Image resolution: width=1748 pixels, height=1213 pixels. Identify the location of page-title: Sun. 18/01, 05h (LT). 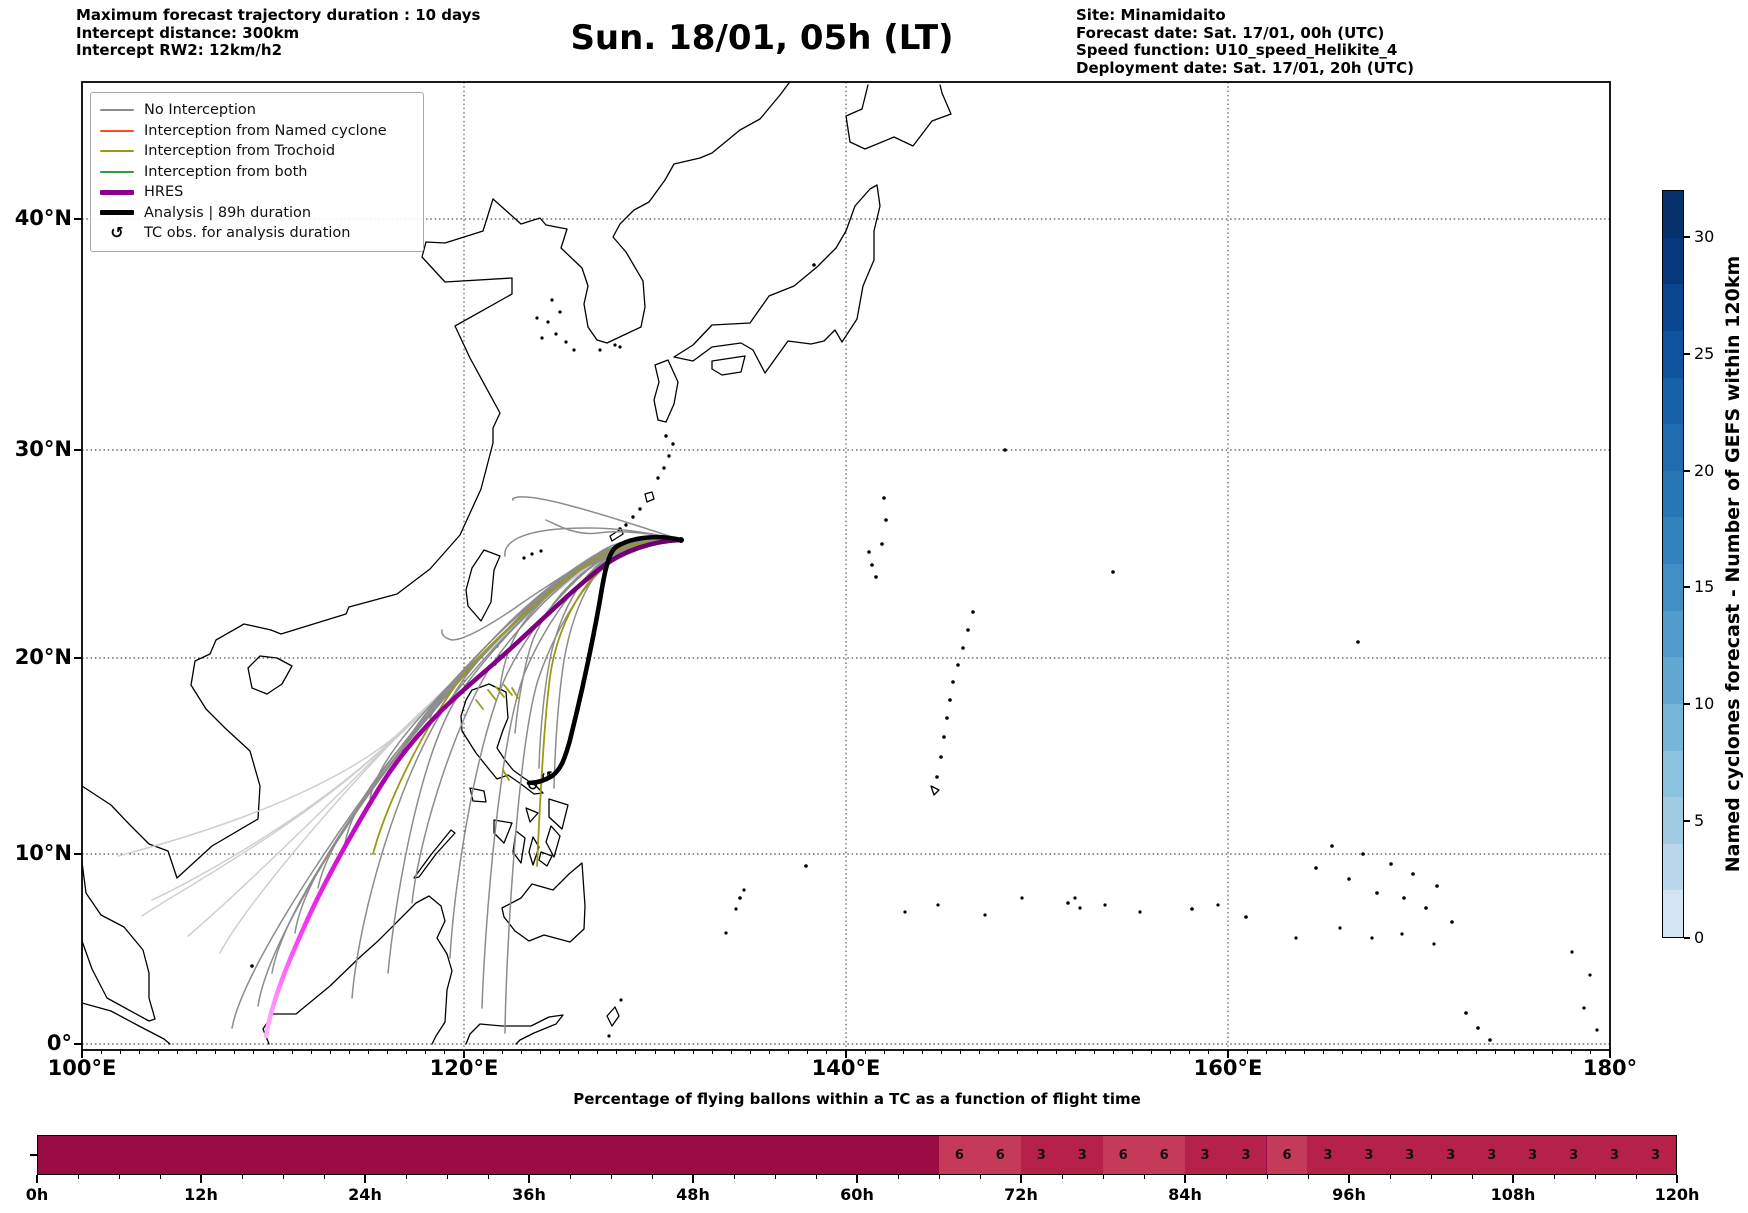
(762, 38).